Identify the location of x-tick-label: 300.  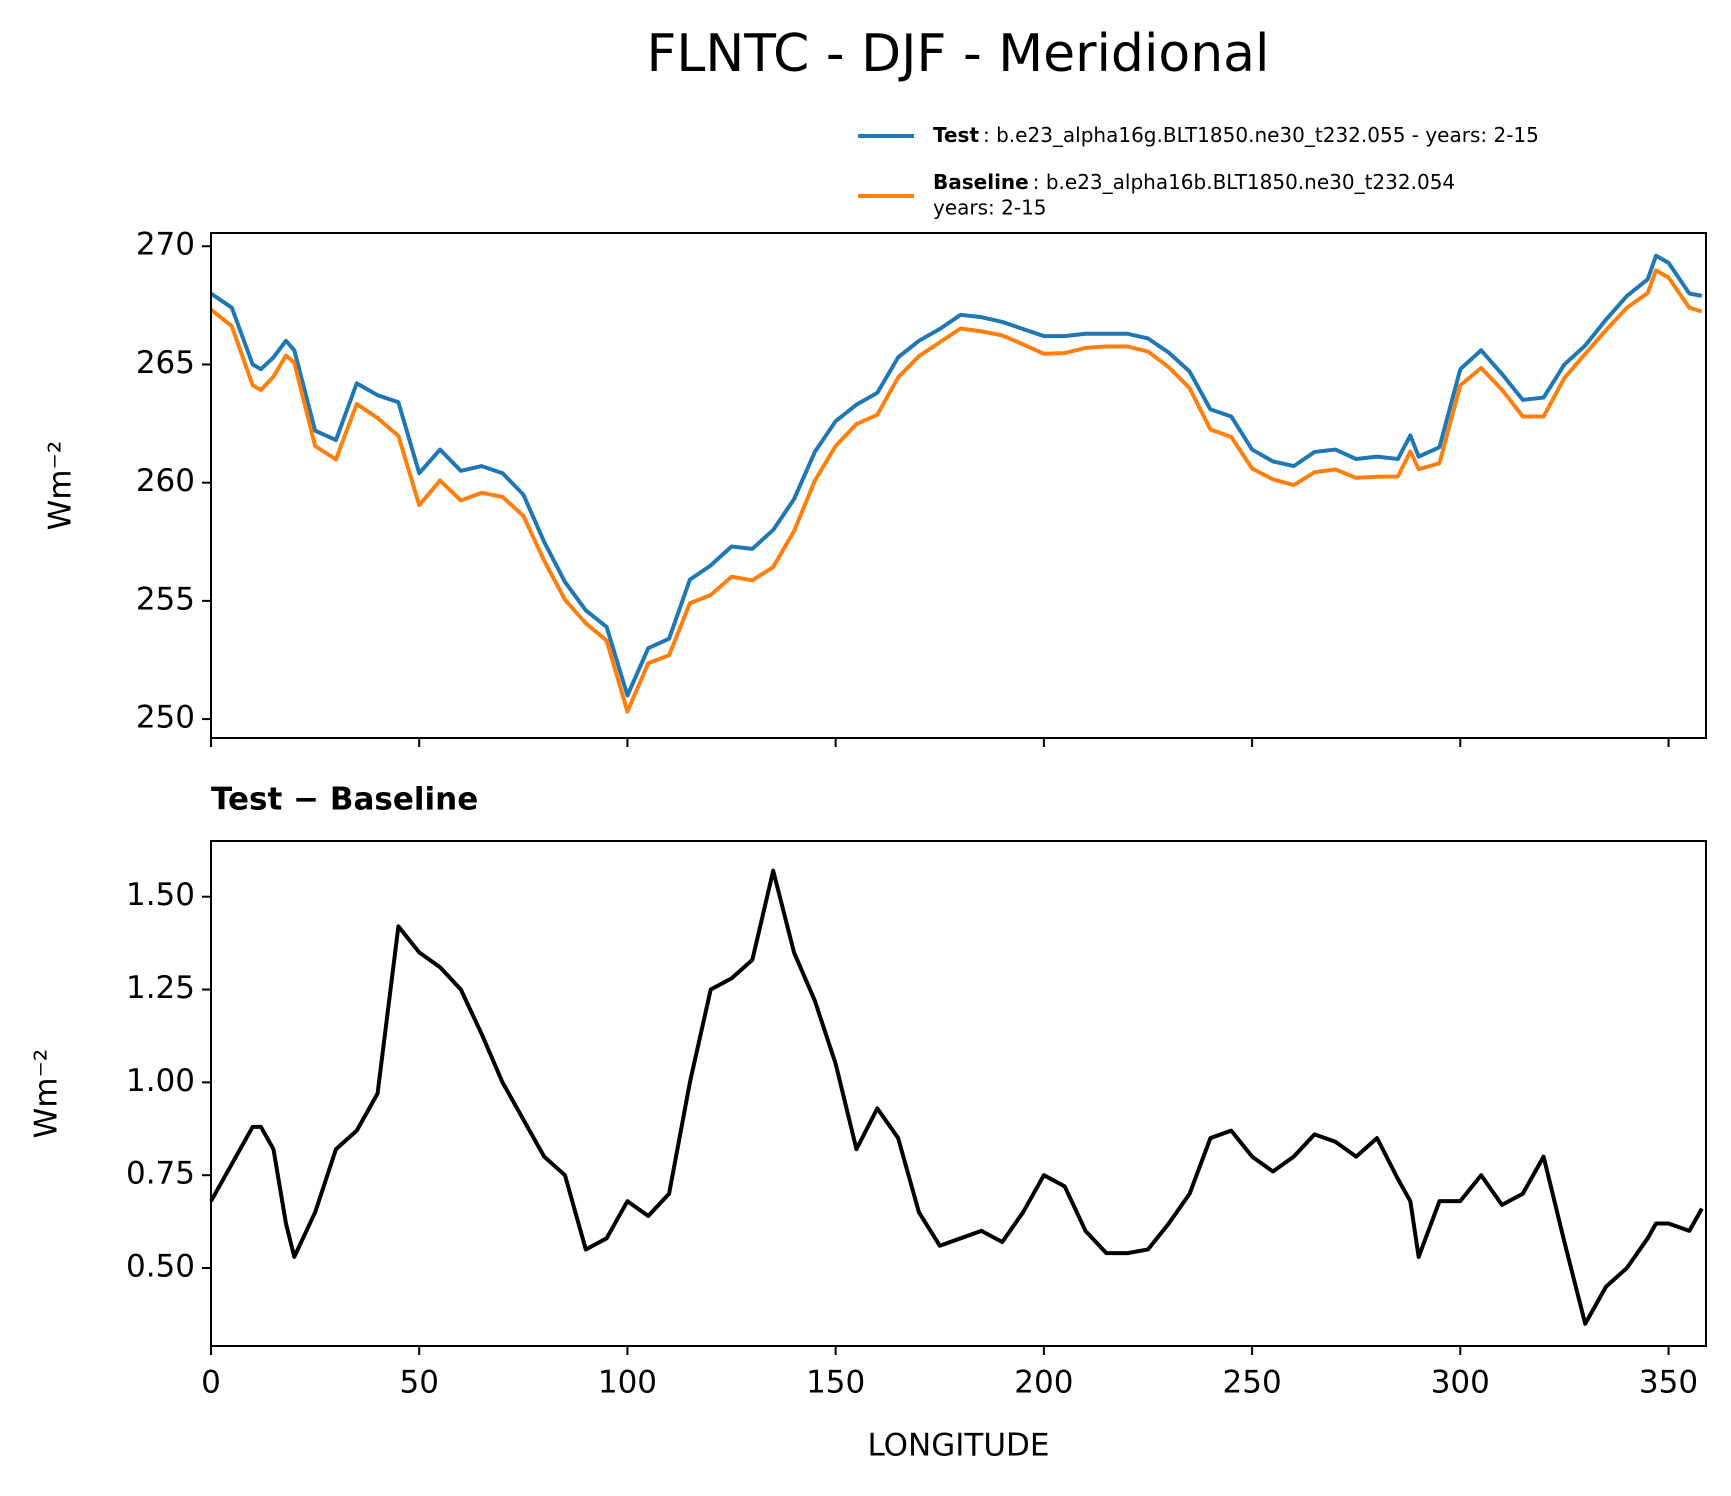
(1460, 1383).